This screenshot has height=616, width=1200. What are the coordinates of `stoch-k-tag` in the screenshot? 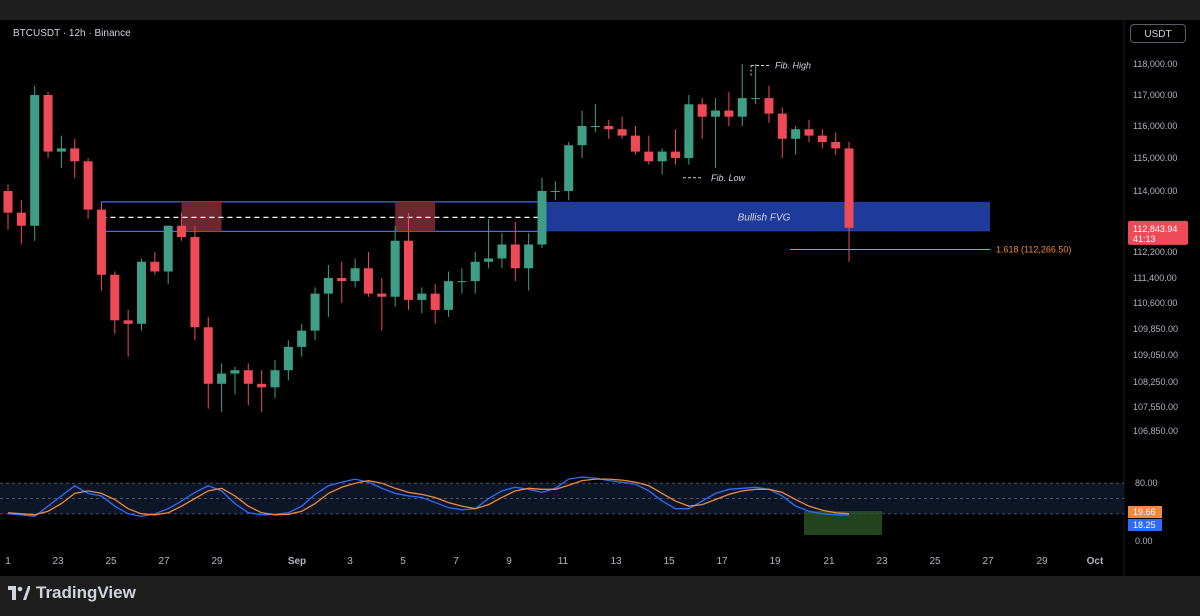 It's located at (1145, 525).